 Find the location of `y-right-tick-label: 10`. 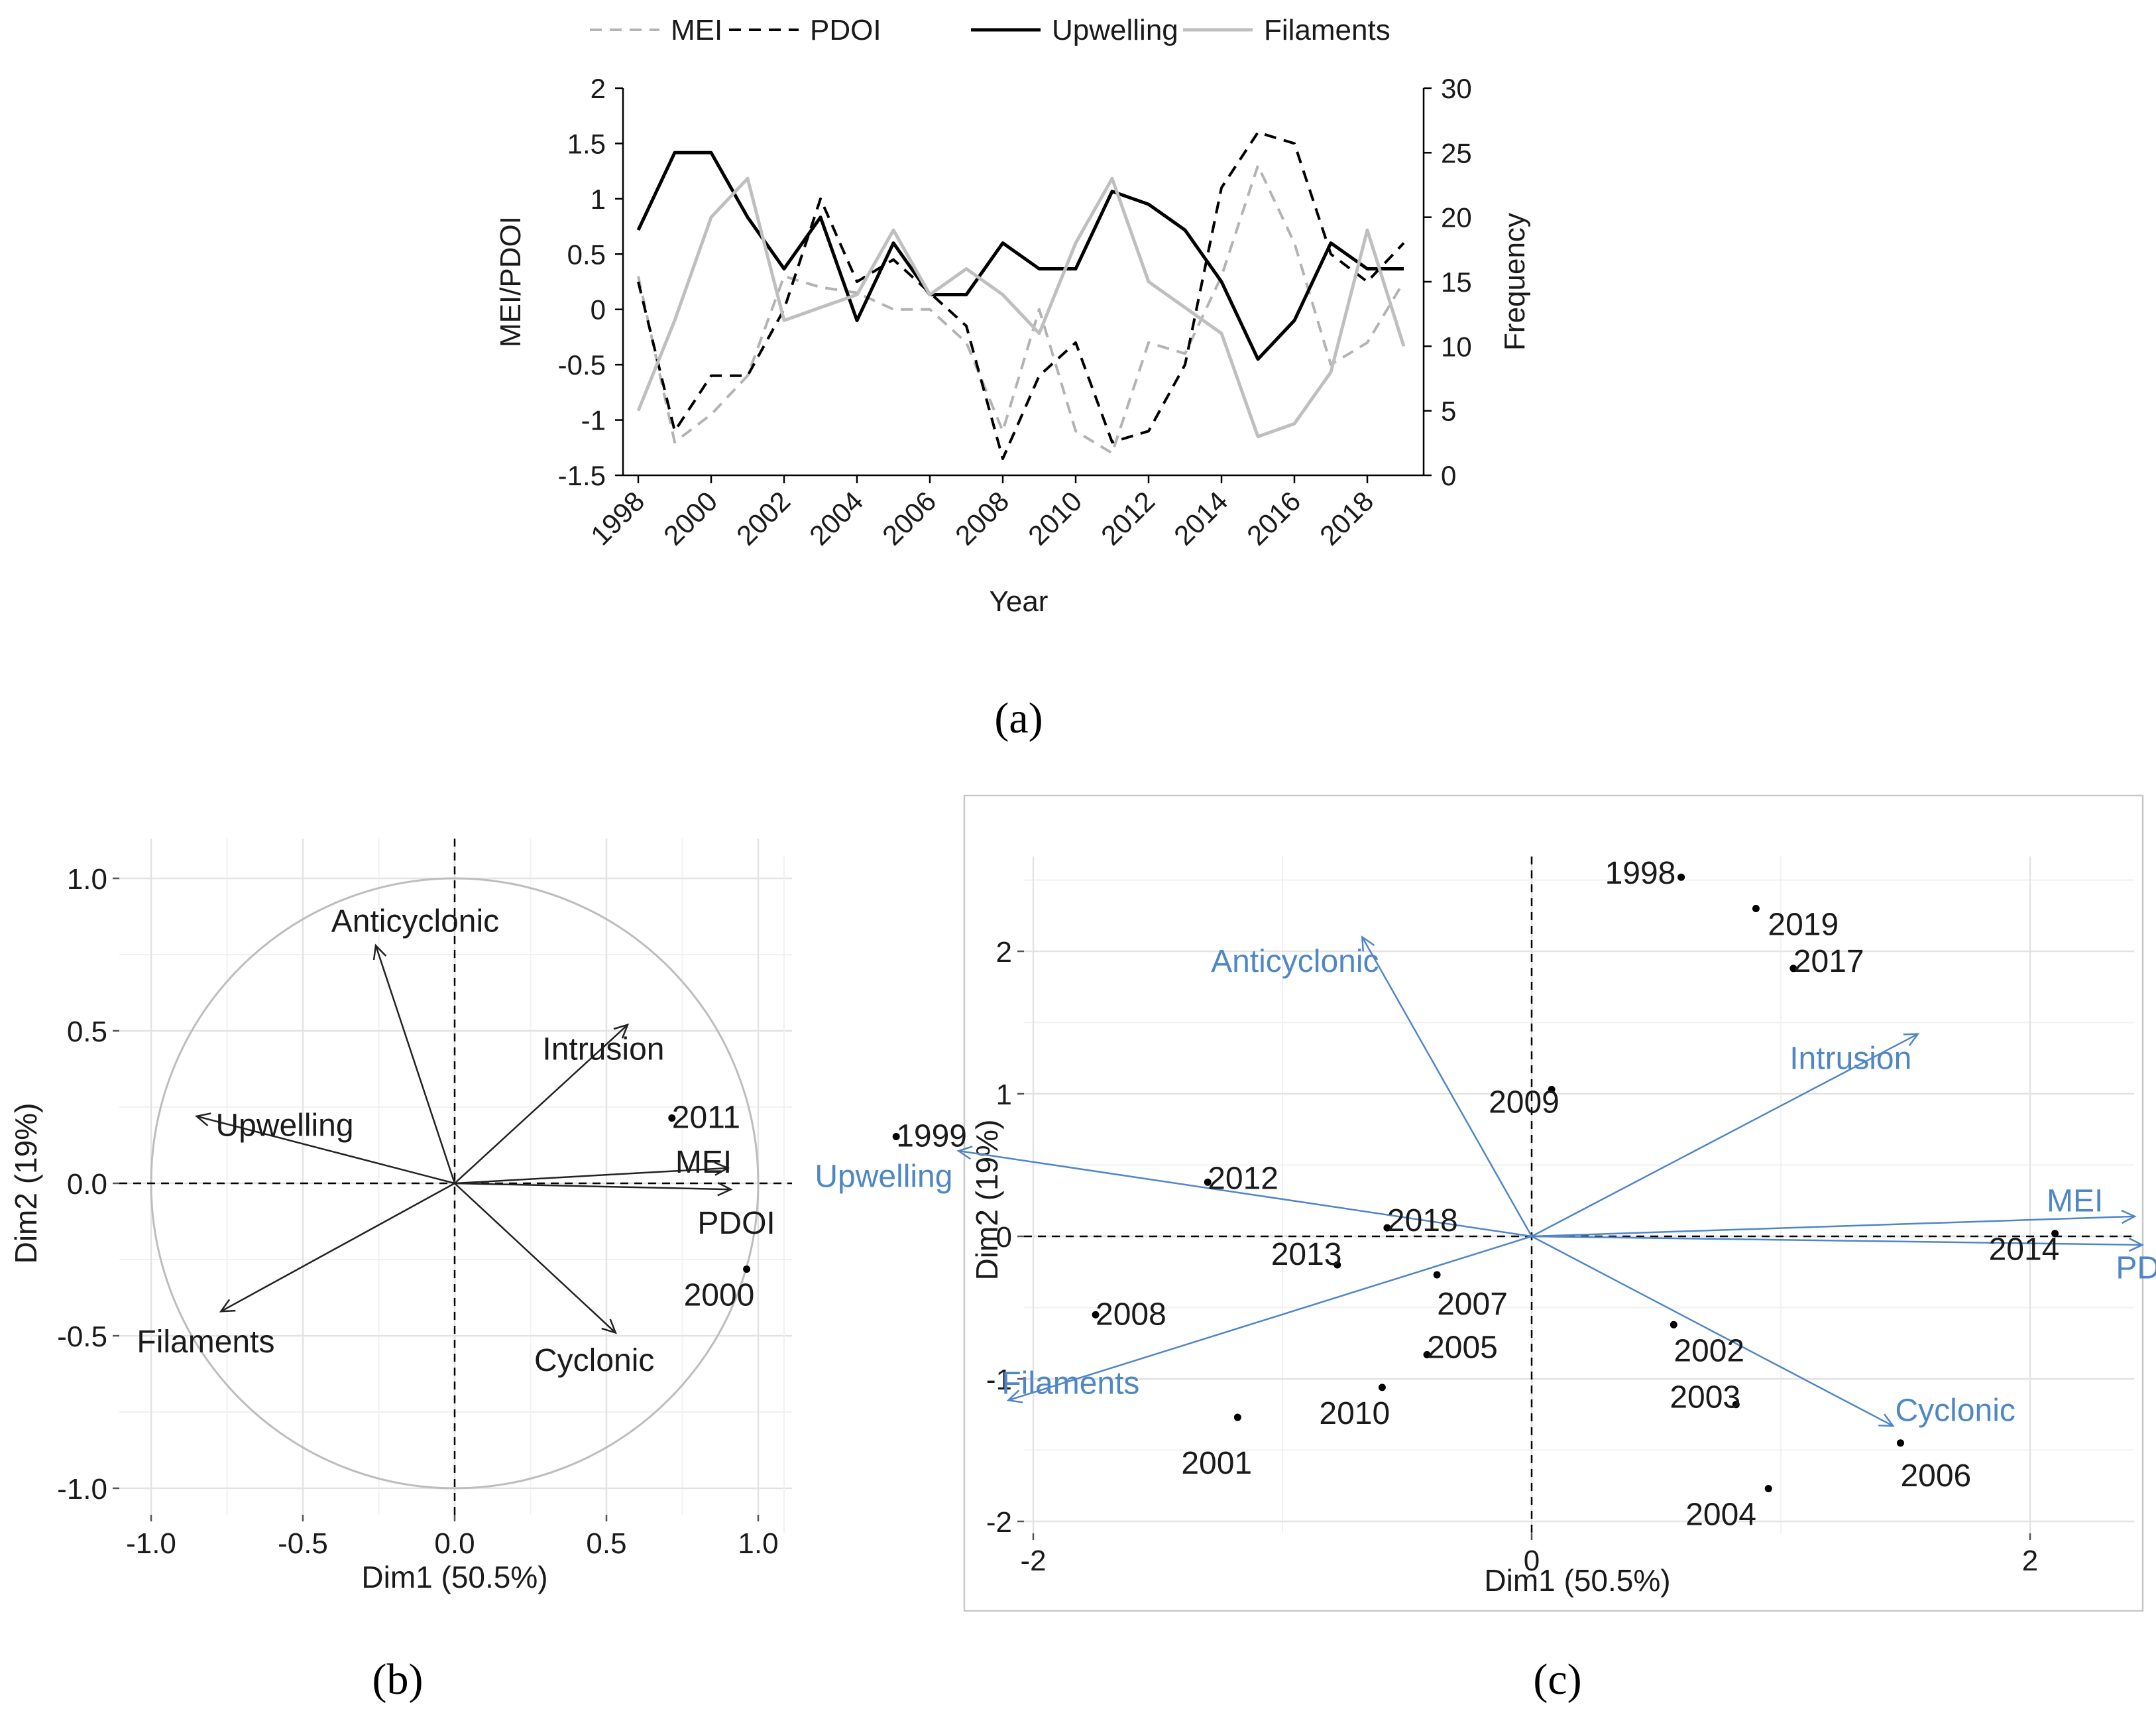

y-right-tick-label: 10 is located at coordinates (1456, 346).